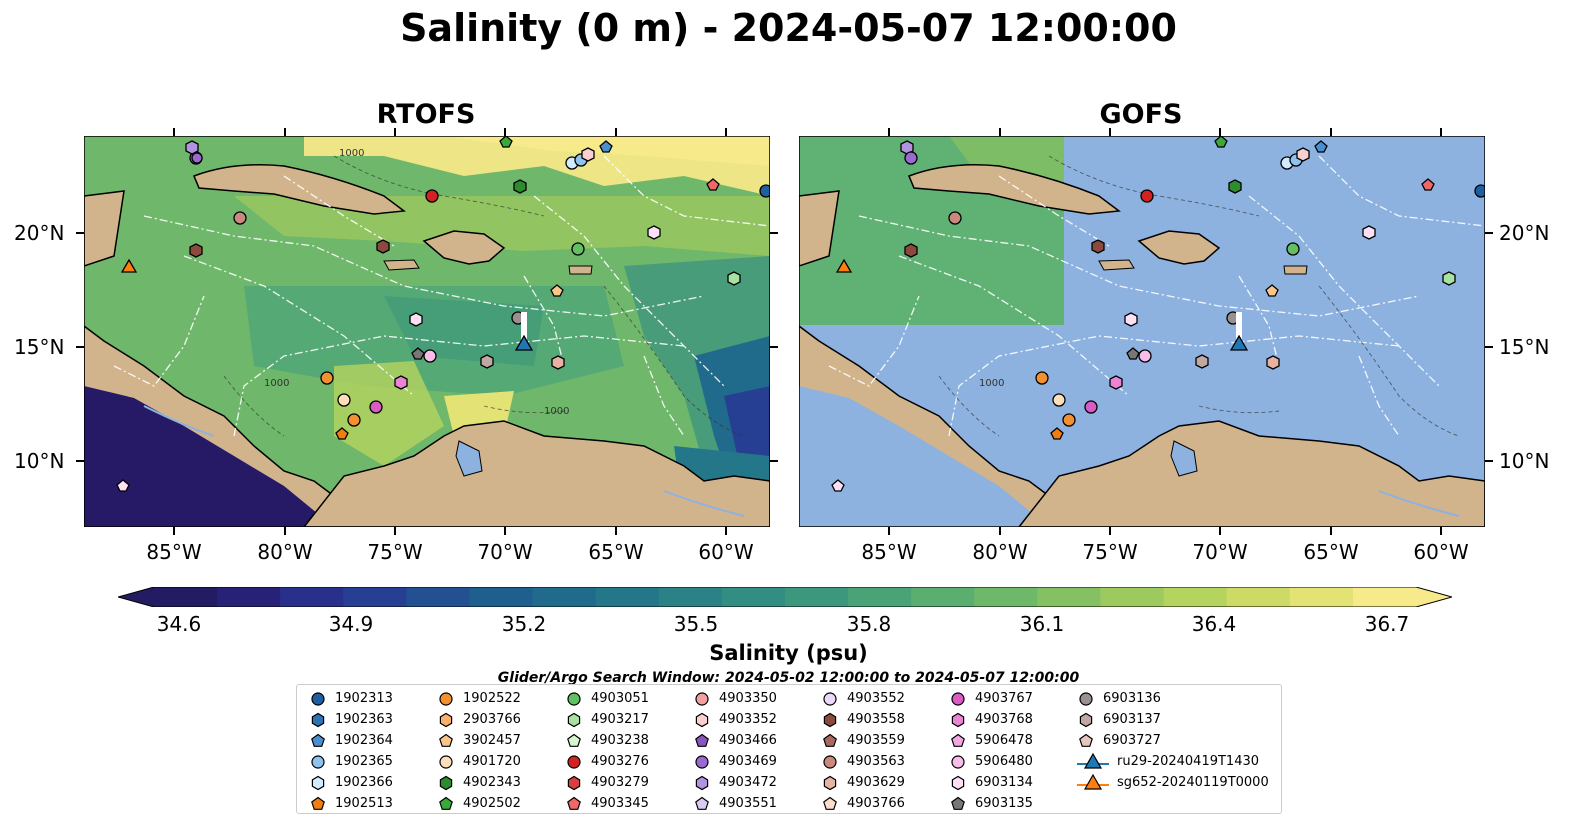 The image size is (1577, 829). What do you see at coordinates (876, 719) in the screenshot?
I see `legend-label: 4903558` at bounding box center [876, 719].